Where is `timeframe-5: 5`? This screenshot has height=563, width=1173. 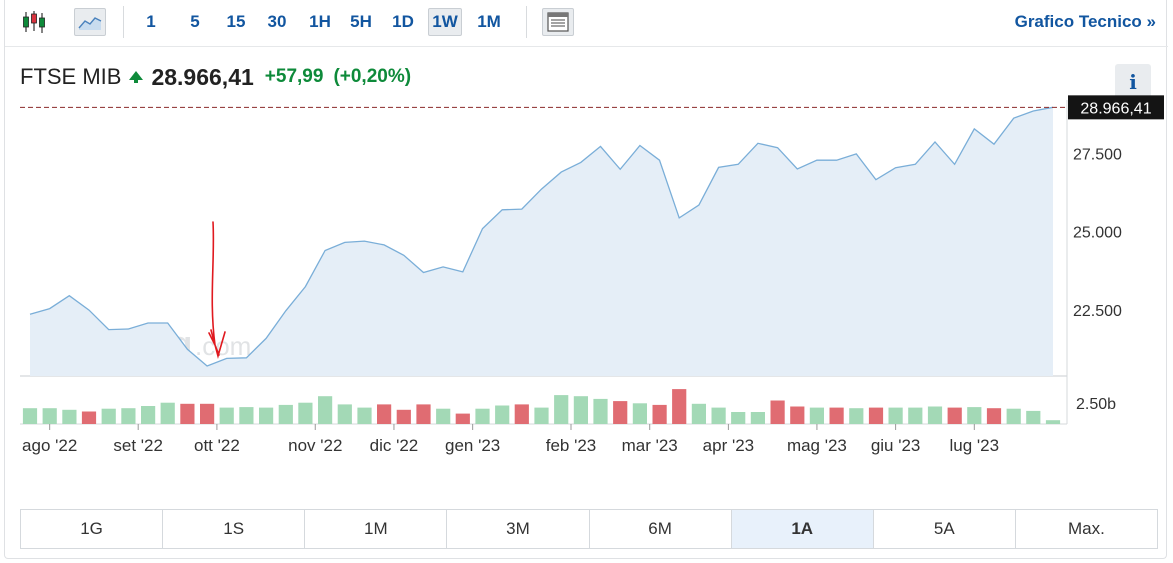 timeframe-5: 5 is located at coordinates (195, 21).